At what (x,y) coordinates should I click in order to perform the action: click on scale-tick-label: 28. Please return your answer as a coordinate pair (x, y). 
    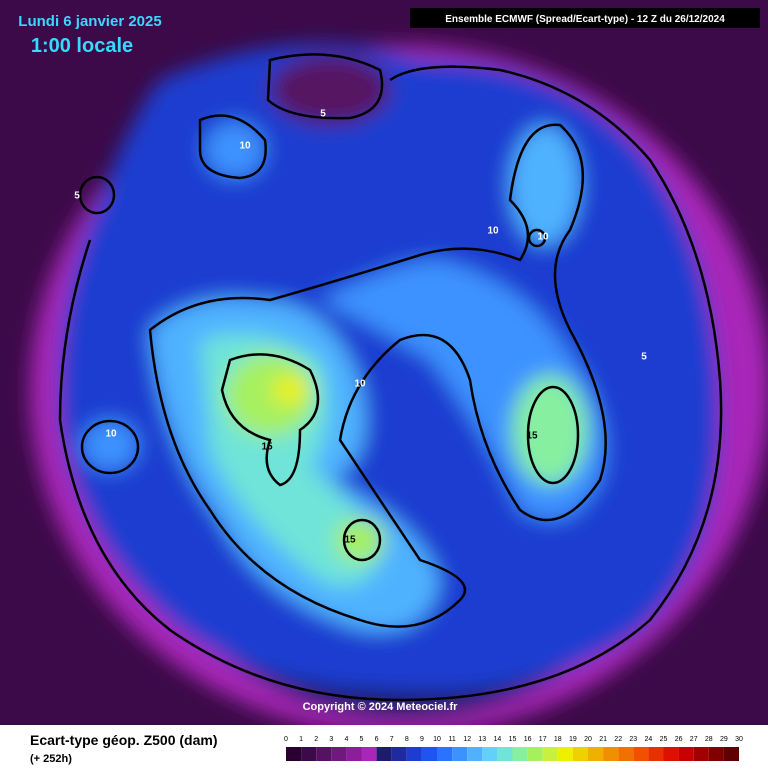
    Looking at the image, I should click on (709, 739).